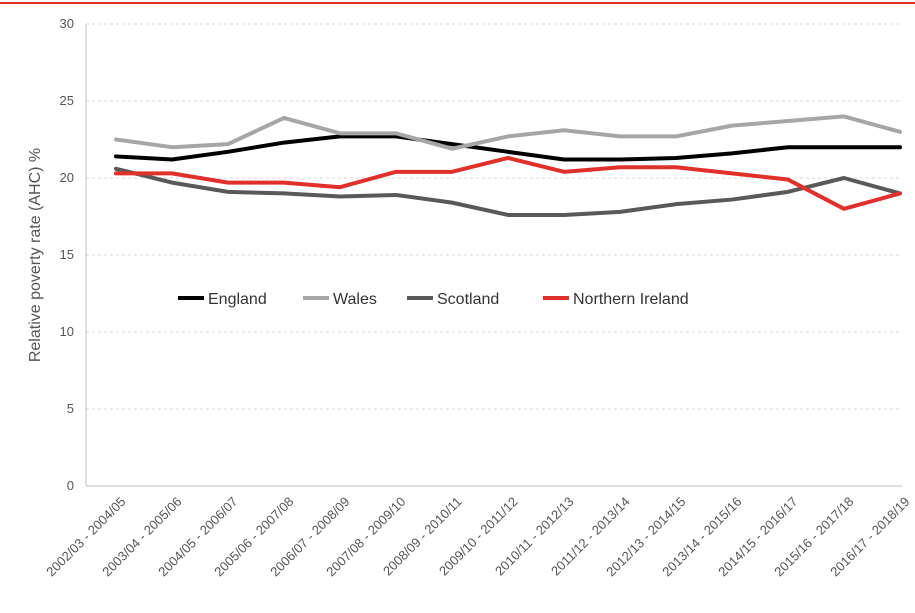 The image size is (915, 613). Describe the element at coordinates (67, 331) in the screenshot. I see `y-tick-label: 10` at that location.